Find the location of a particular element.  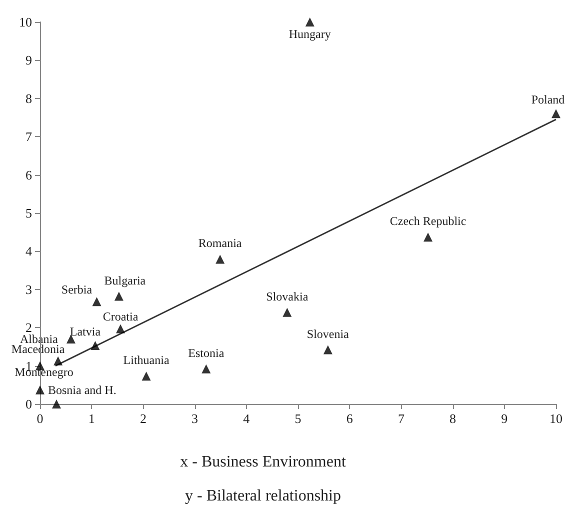

x-tick-label: 9 is located at coordinates (504, 418).